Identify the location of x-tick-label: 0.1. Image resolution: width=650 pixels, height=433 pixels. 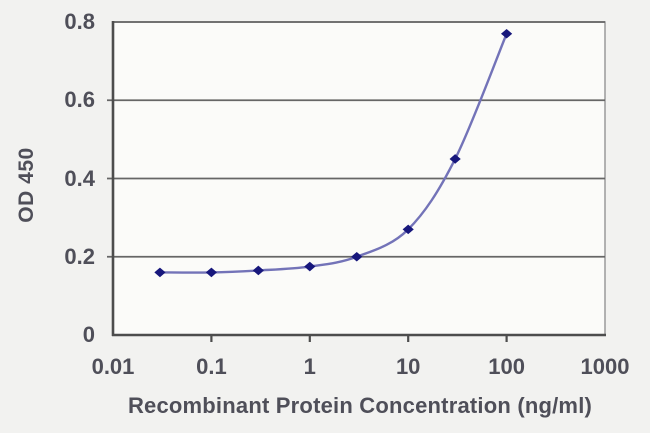
(211, 366).